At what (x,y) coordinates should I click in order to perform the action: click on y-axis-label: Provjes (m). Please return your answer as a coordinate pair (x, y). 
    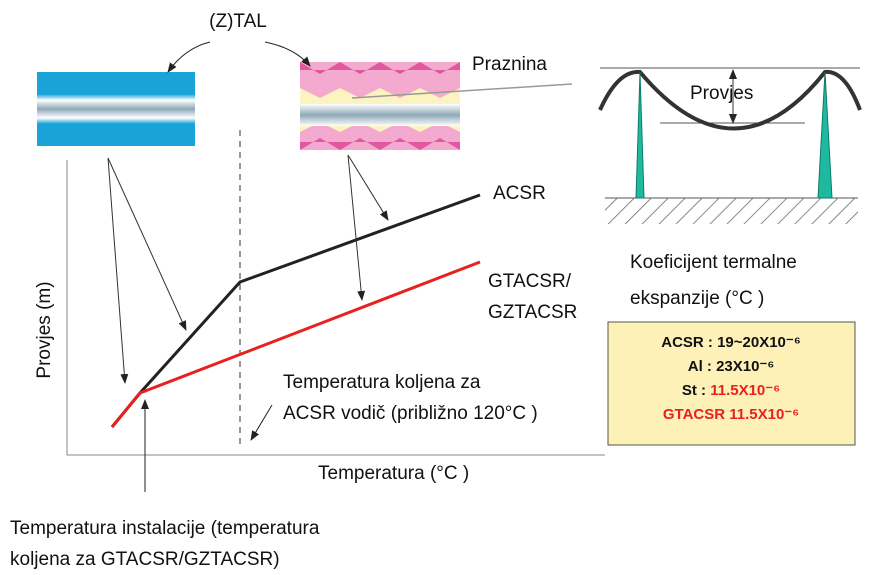
    Looking at the image, I should click on (44, 329).